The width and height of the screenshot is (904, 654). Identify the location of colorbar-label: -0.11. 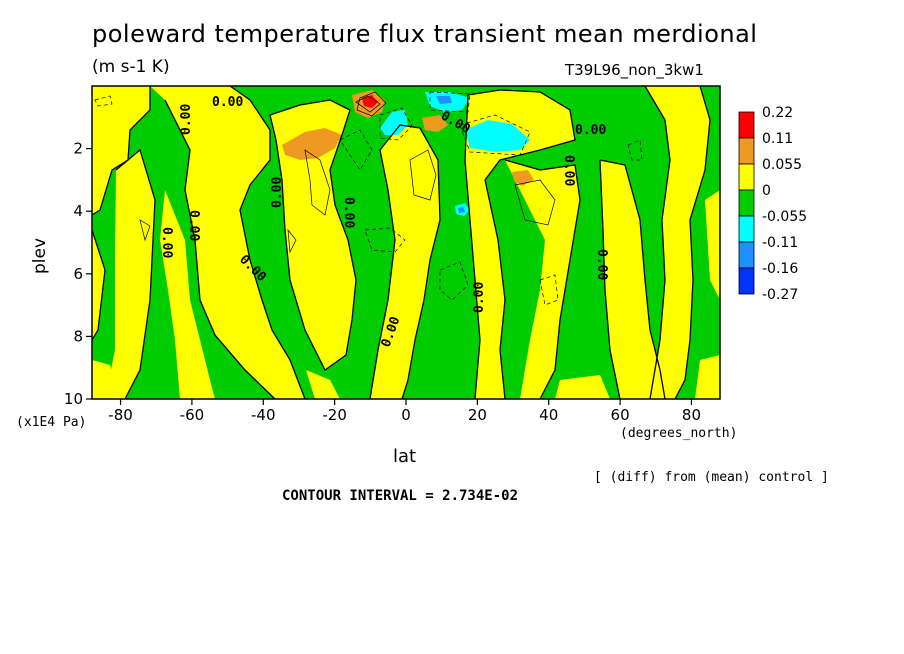
(780, 243).